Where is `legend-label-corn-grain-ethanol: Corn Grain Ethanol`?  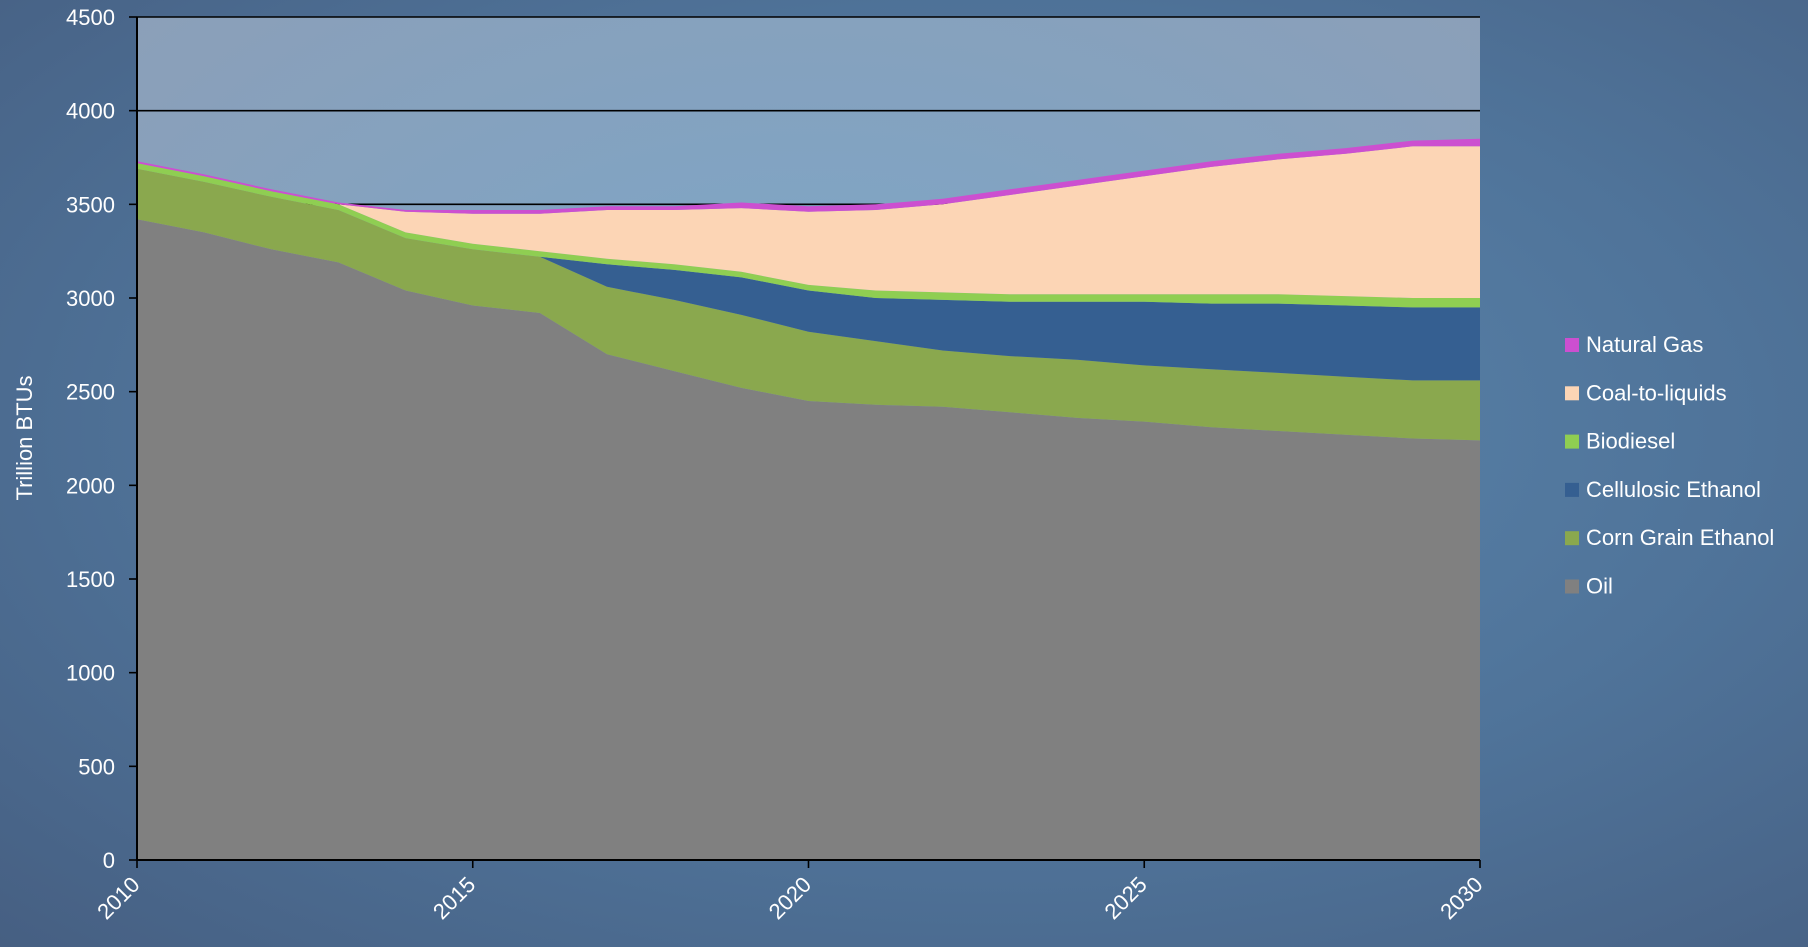 legend-label-corn-grain-ethanol: Corn Grain Ethanol is located at coordinates (1680, 537).